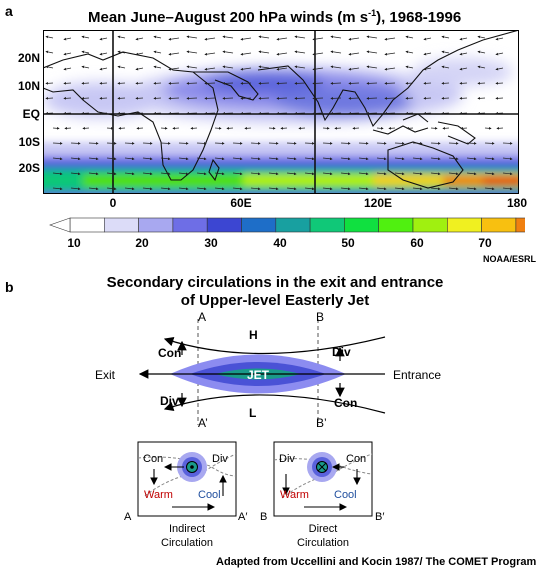  I want to click on indirect-div: Div, so click(220, 459).